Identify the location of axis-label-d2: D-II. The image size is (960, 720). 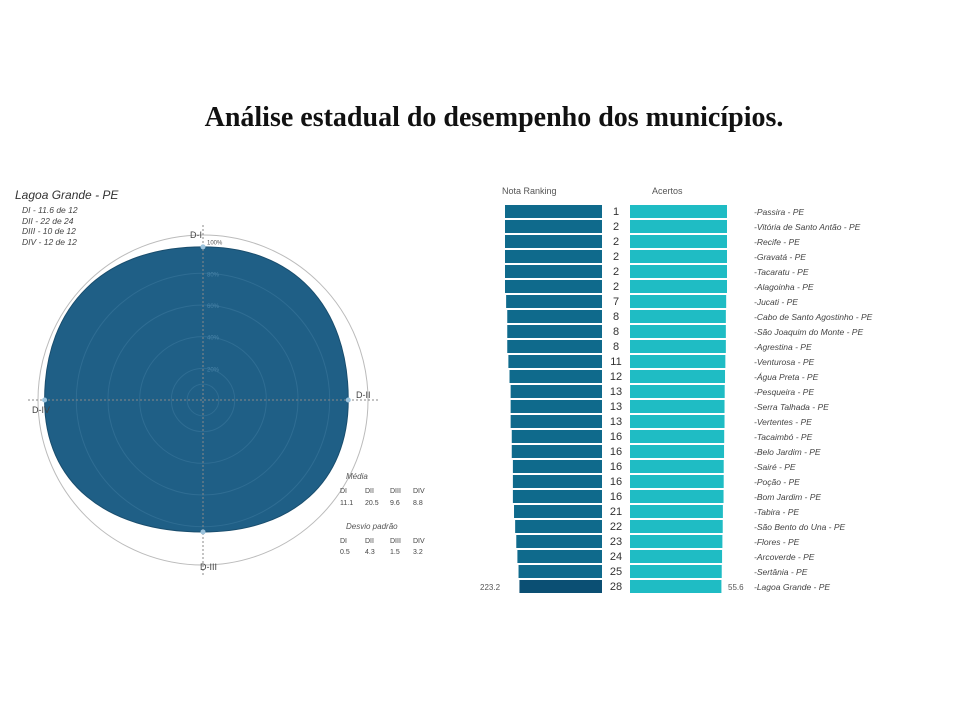
(363, 395).